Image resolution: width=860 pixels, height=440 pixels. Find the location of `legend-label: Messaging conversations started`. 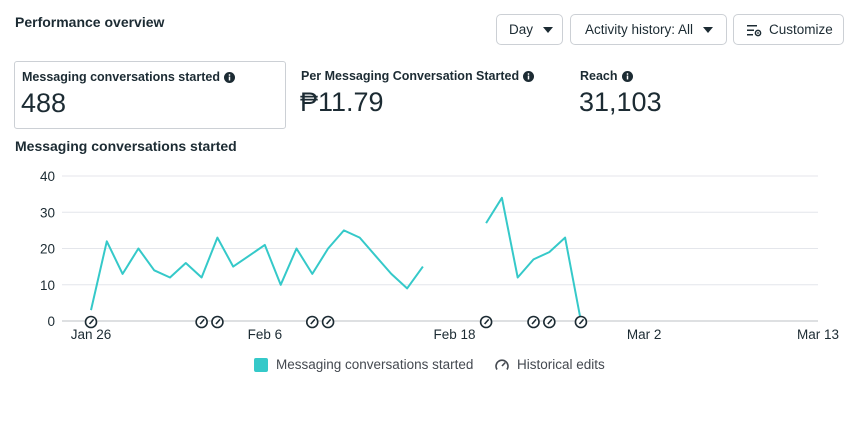

legend-label: Messaging conversations started is located at coordinates (375, 364).